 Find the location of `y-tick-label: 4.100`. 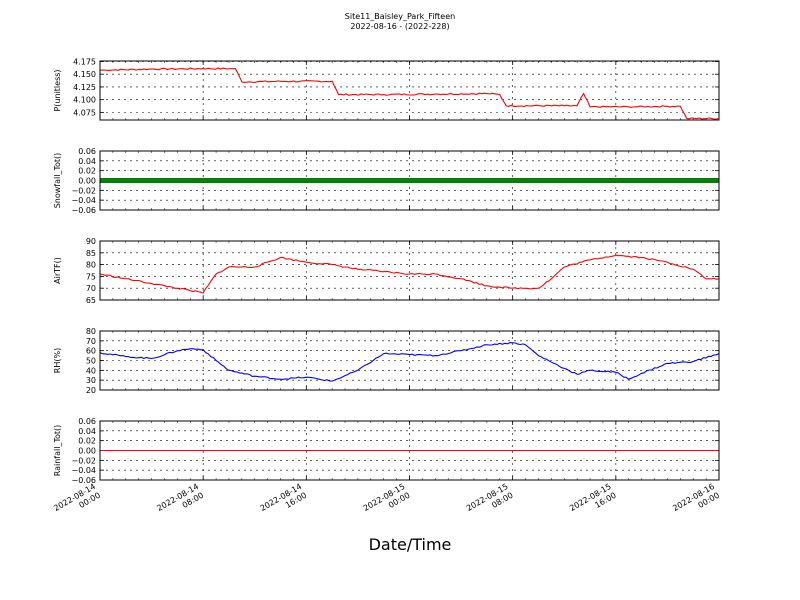

y-tick-label: 4.100 is located at coordinates (84, 100).